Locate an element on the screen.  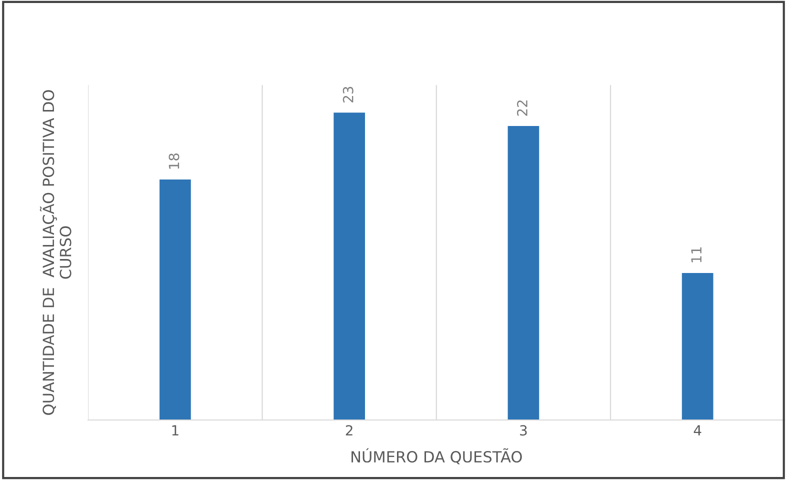
data-label: 22 is located at coordinates (522, 108).